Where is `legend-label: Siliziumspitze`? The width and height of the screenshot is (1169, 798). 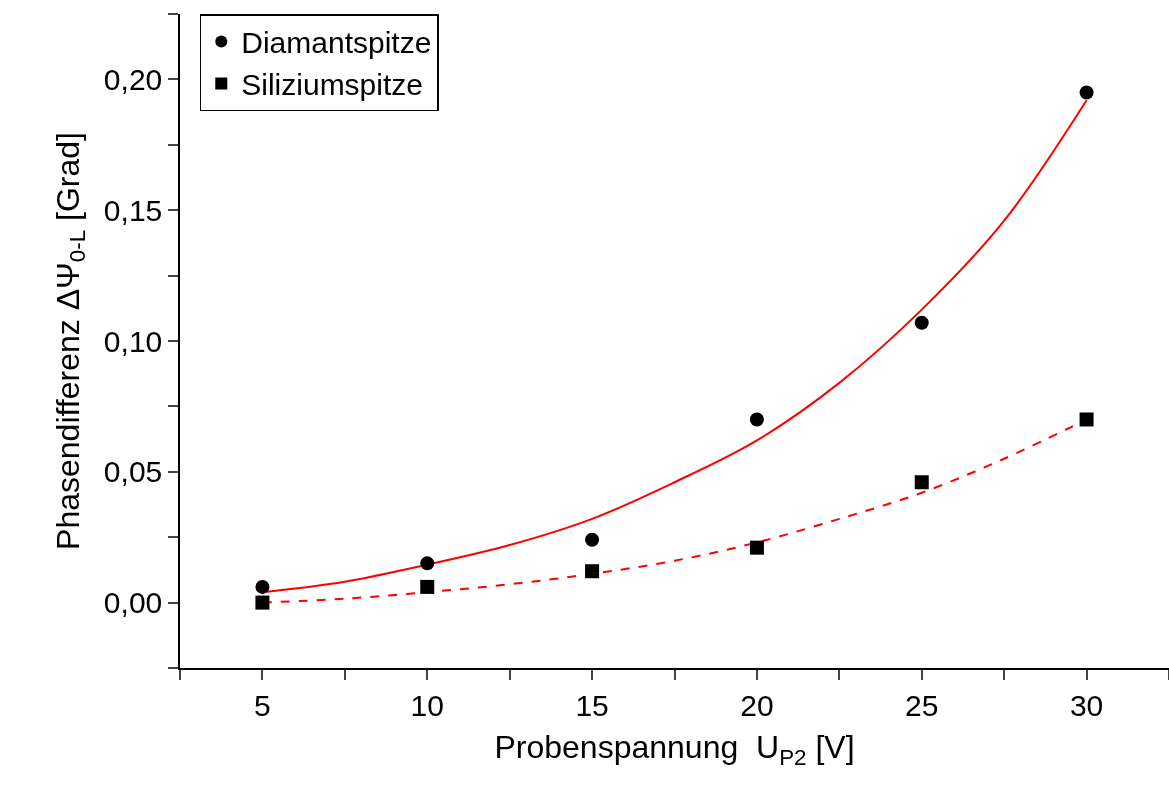
legend-label: Siliziumspitze is located at coordinates (332, 85).